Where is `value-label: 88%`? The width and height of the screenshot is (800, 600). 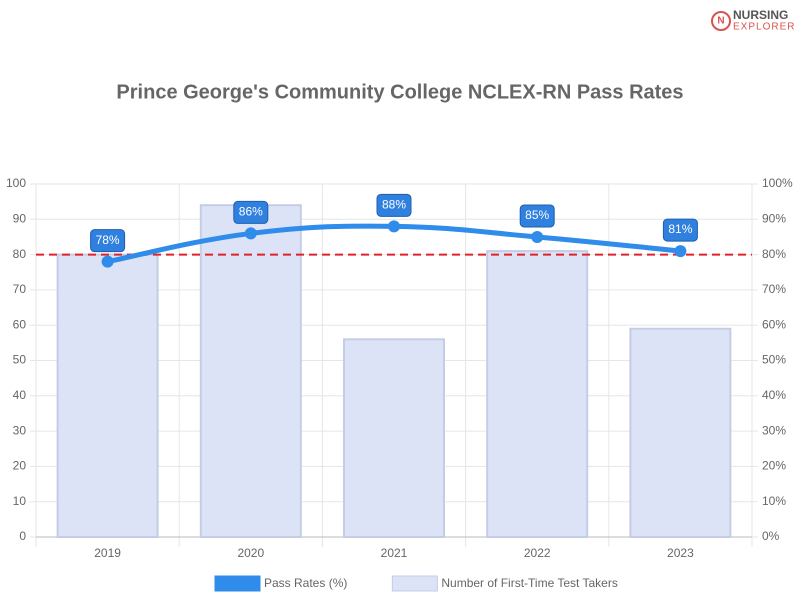 value-label: 88% is located at coordinates (394, 205).